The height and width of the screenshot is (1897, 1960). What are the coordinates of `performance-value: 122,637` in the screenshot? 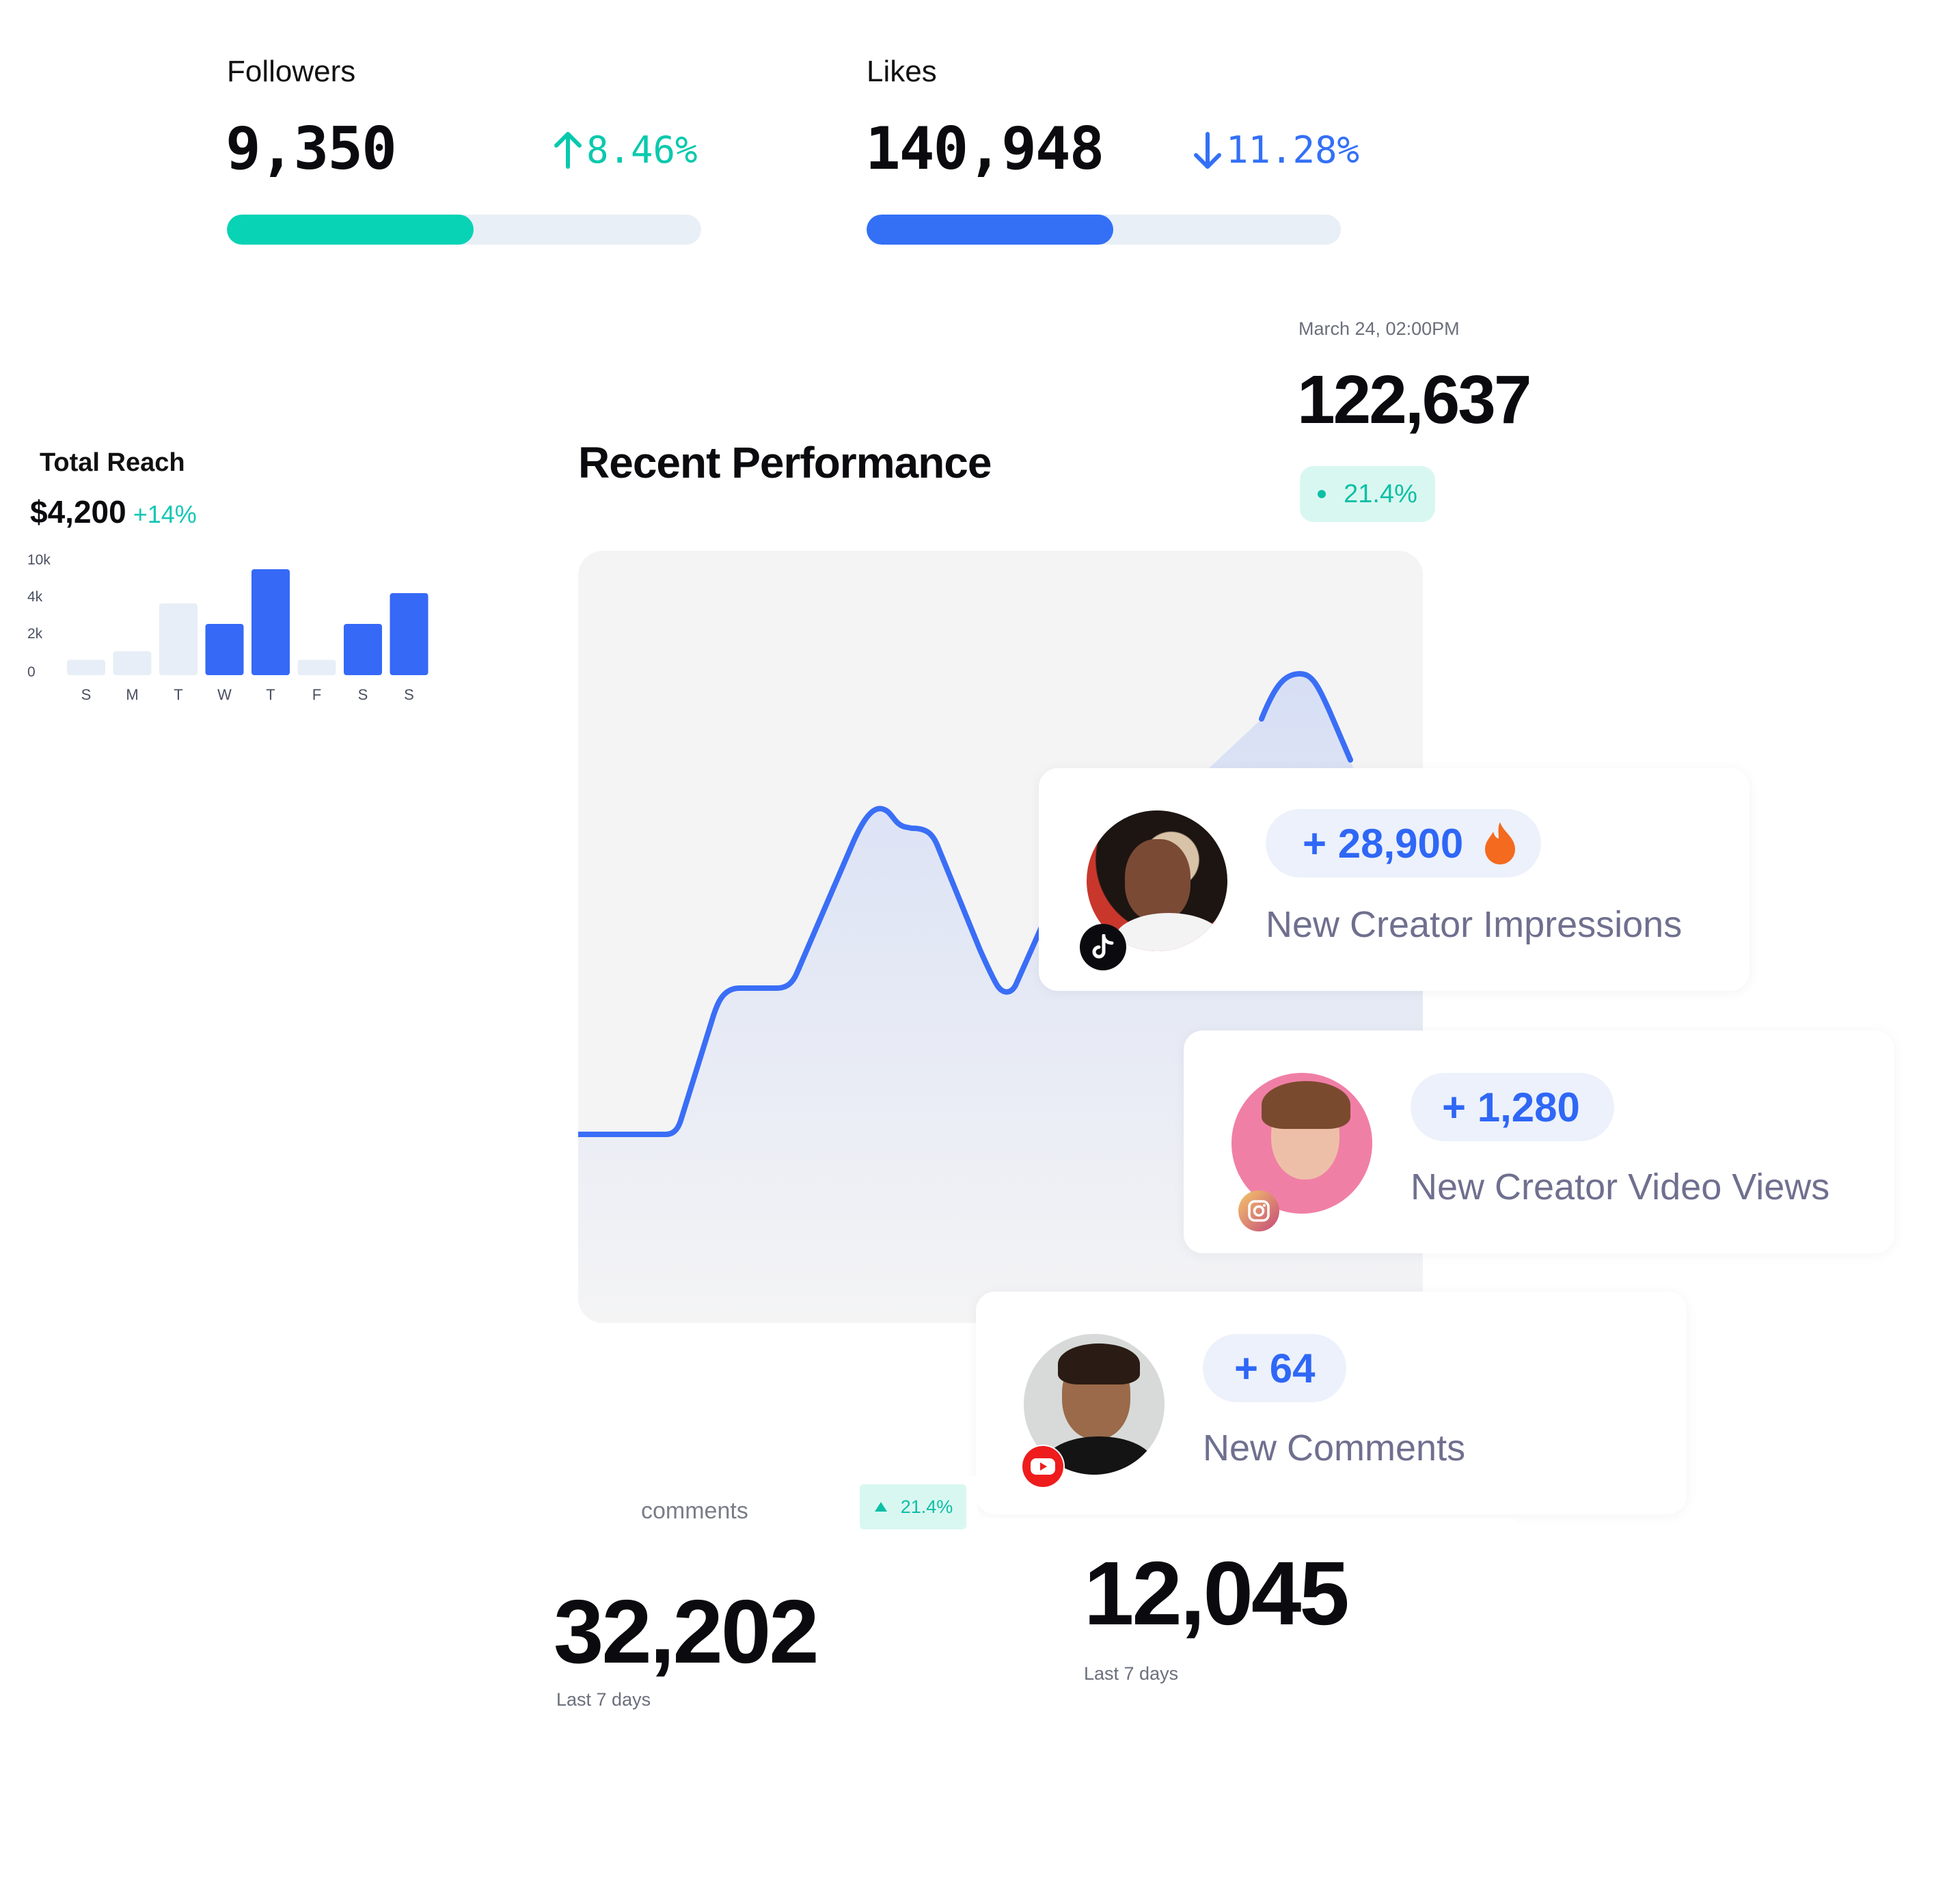 It's located at (1415, 399).